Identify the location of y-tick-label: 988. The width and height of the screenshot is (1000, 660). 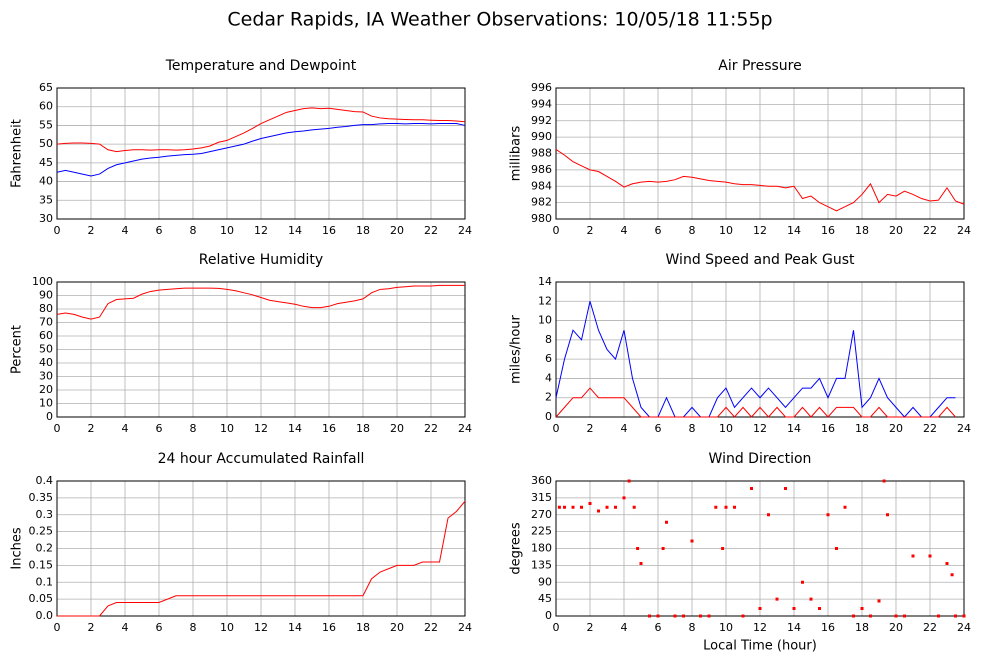
(541, 153).